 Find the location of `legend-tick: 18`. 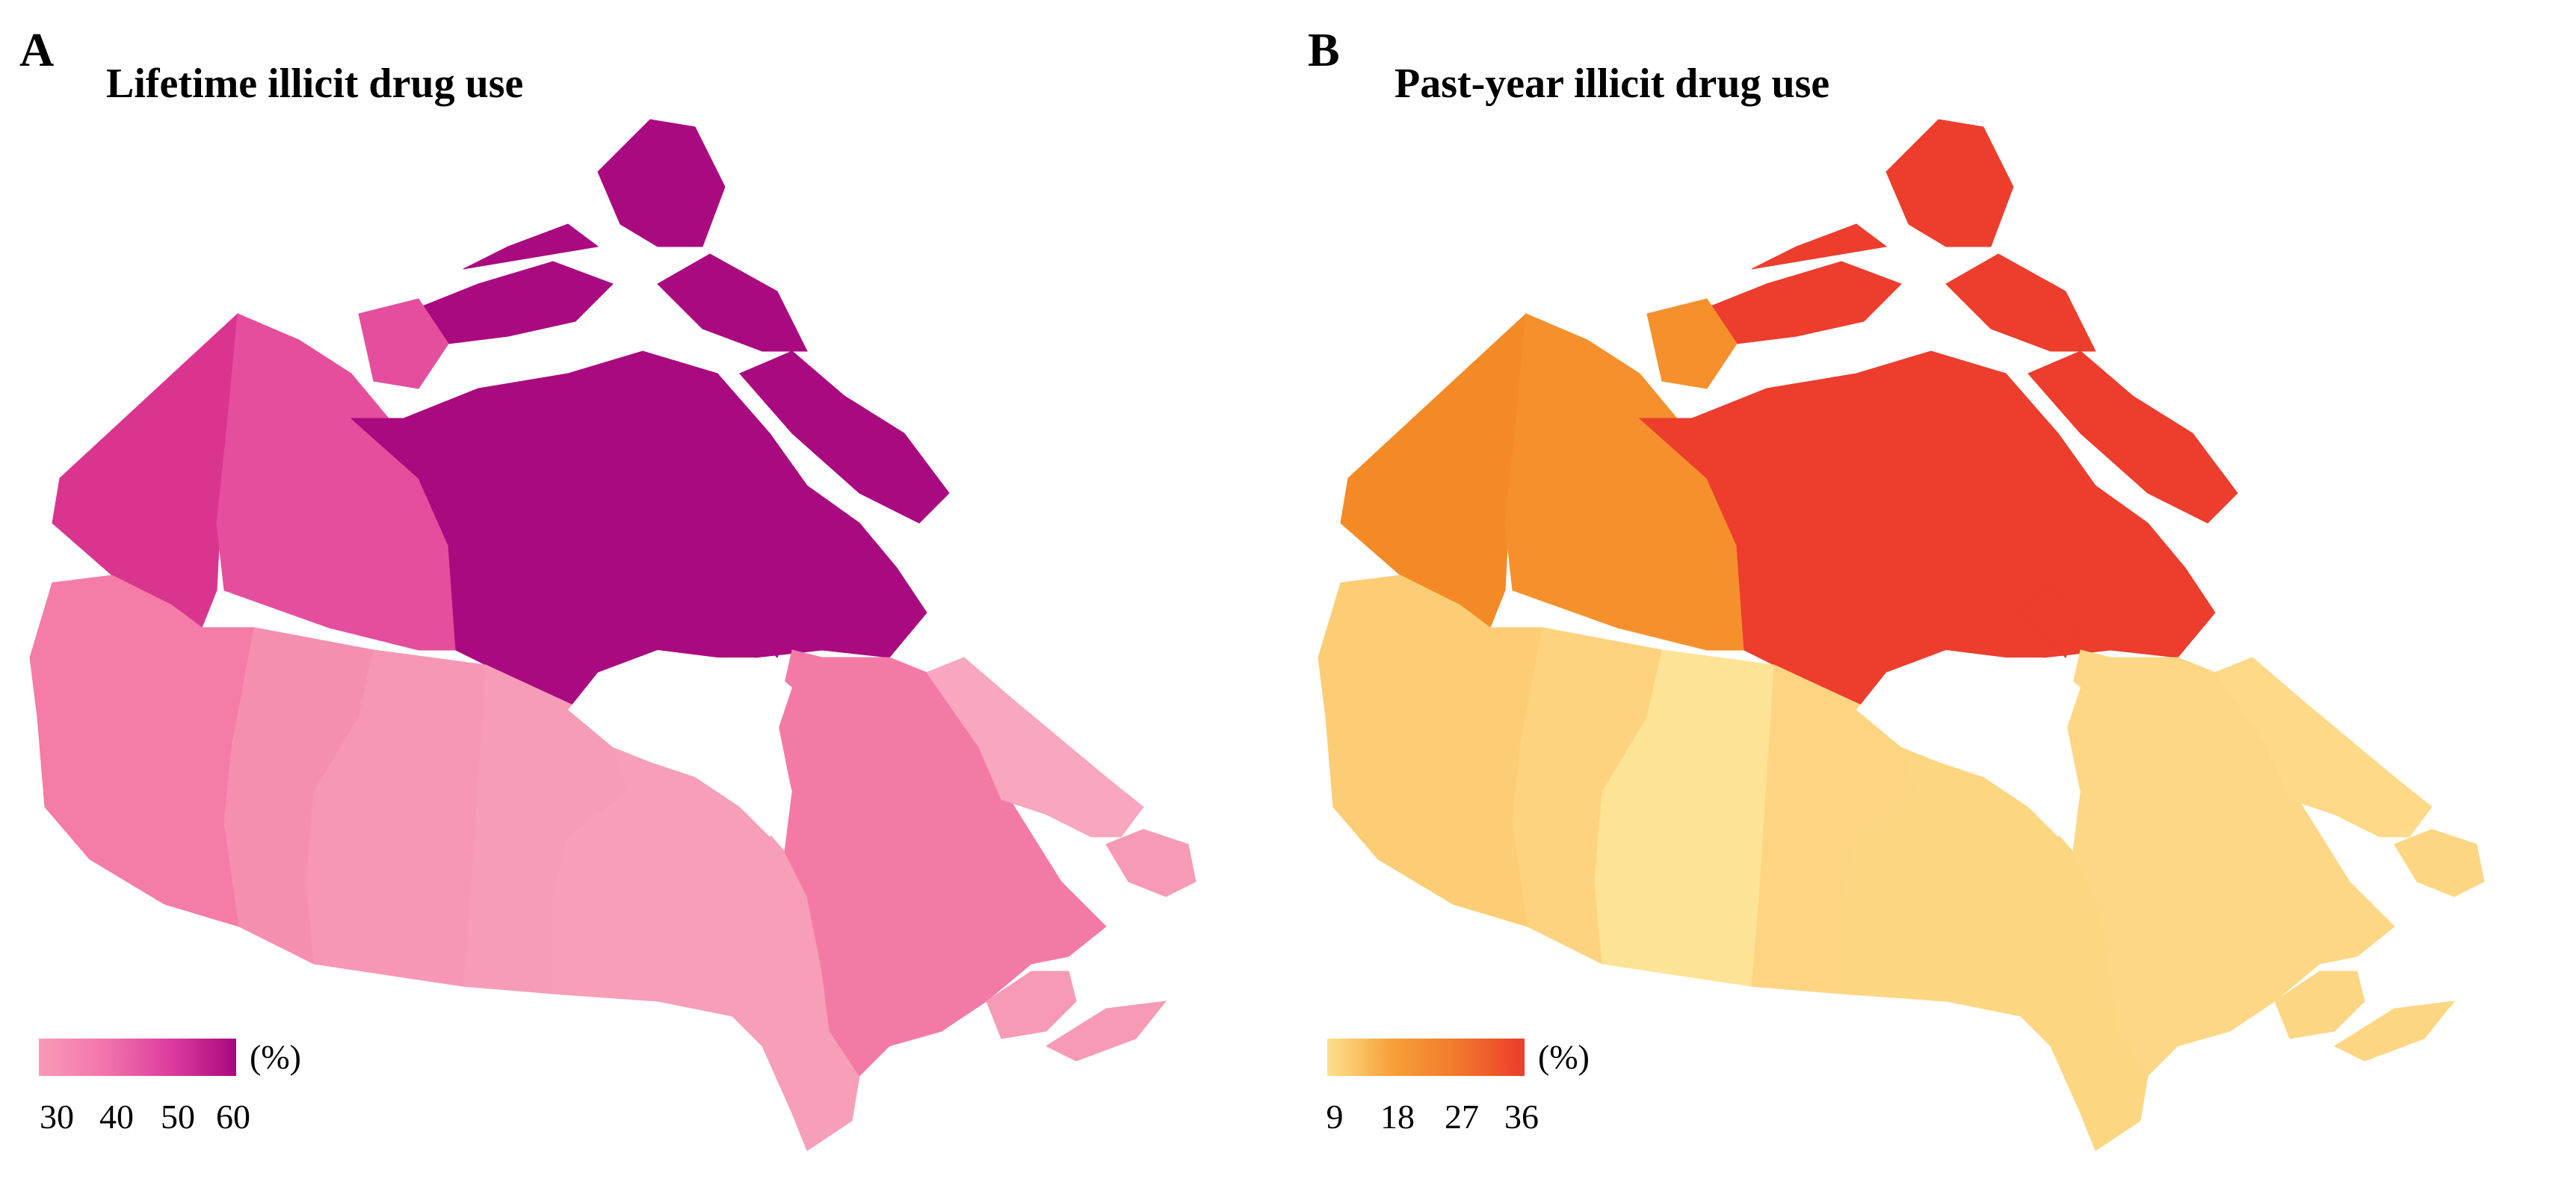

legend-tick: 18 is located at coordinates (1398, 1117).